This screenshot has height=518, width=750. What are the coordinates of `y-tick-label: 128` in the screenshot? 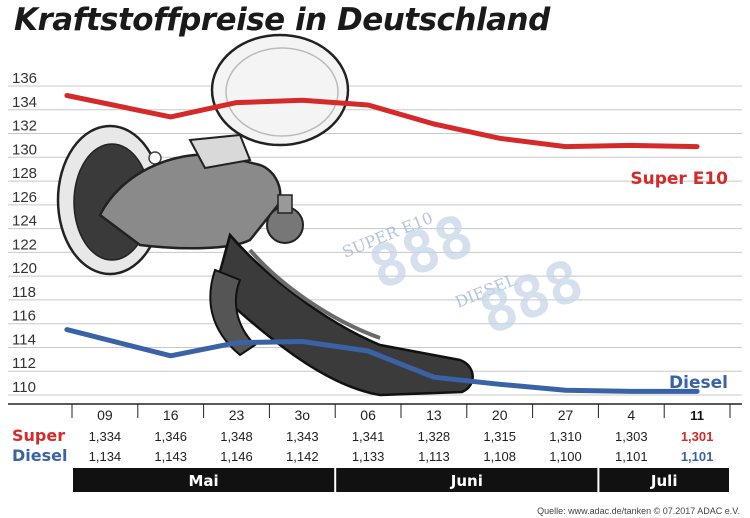 It's located at (24, 173).